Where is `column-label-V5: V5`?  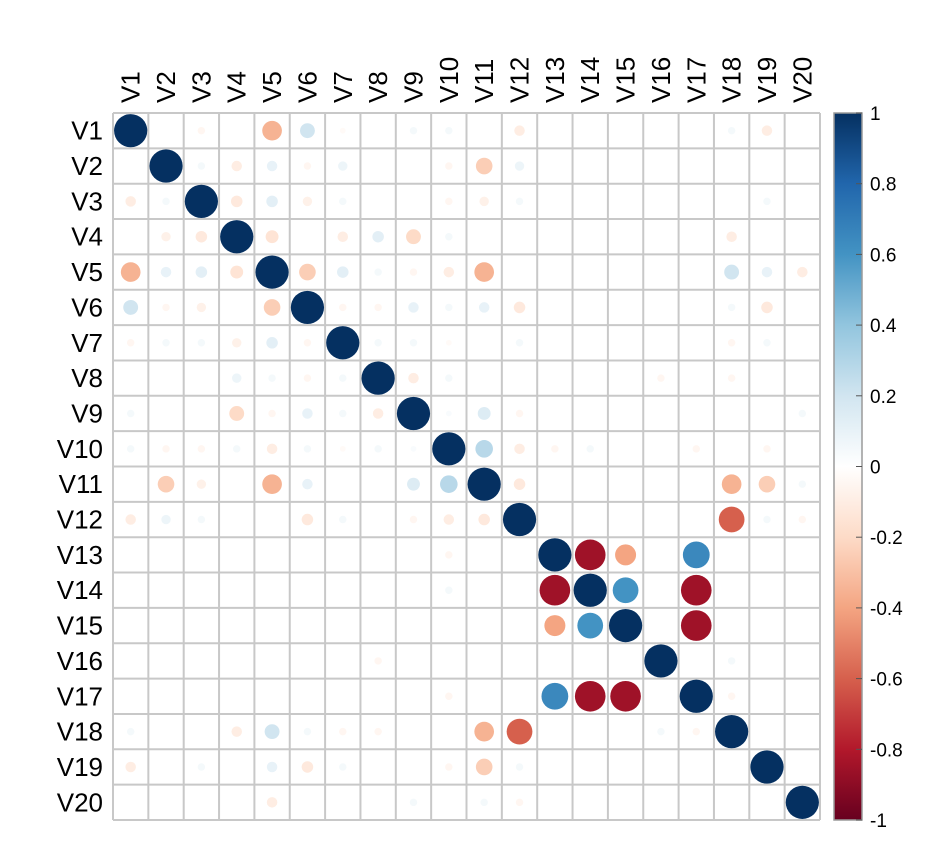 column-label-V5: V5 is located at coordinates (272, 87).